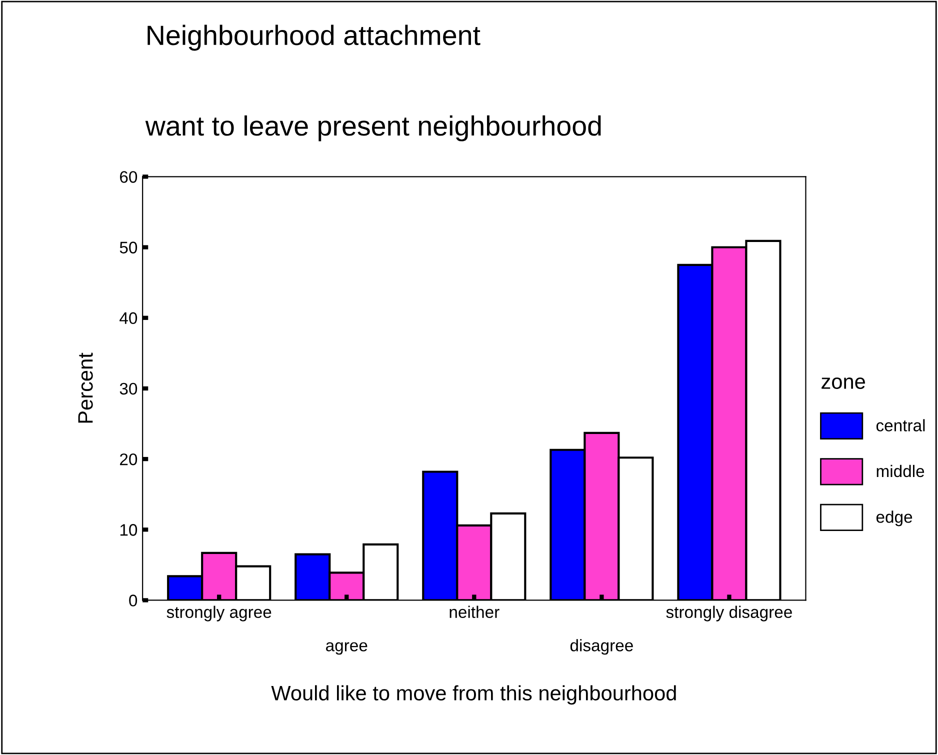 This screenshot has height=755, width=938. I want to click on legend-label: edge, so click(894, 518).